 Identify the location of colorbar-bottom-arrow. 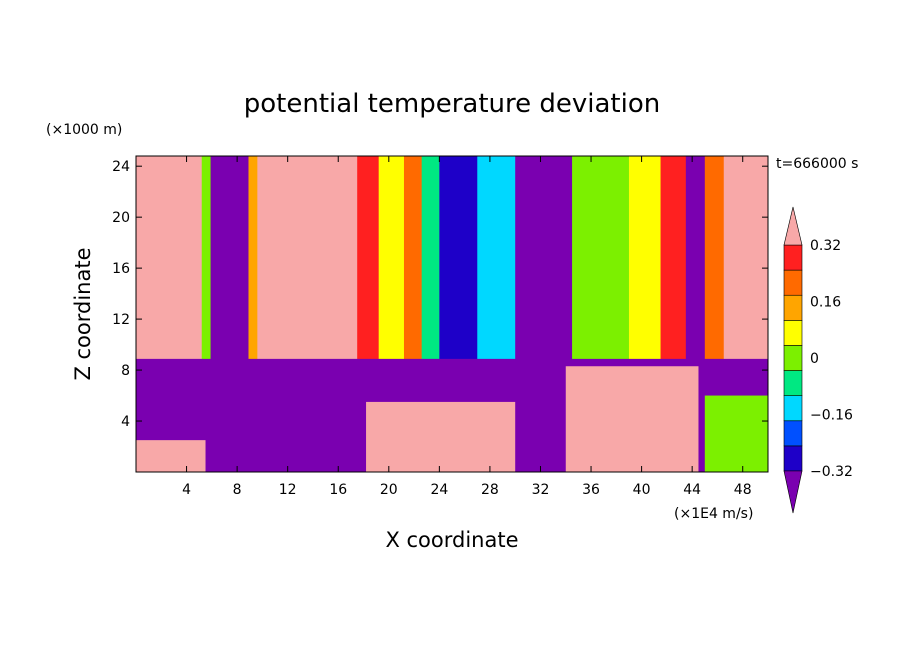
(793, 492).